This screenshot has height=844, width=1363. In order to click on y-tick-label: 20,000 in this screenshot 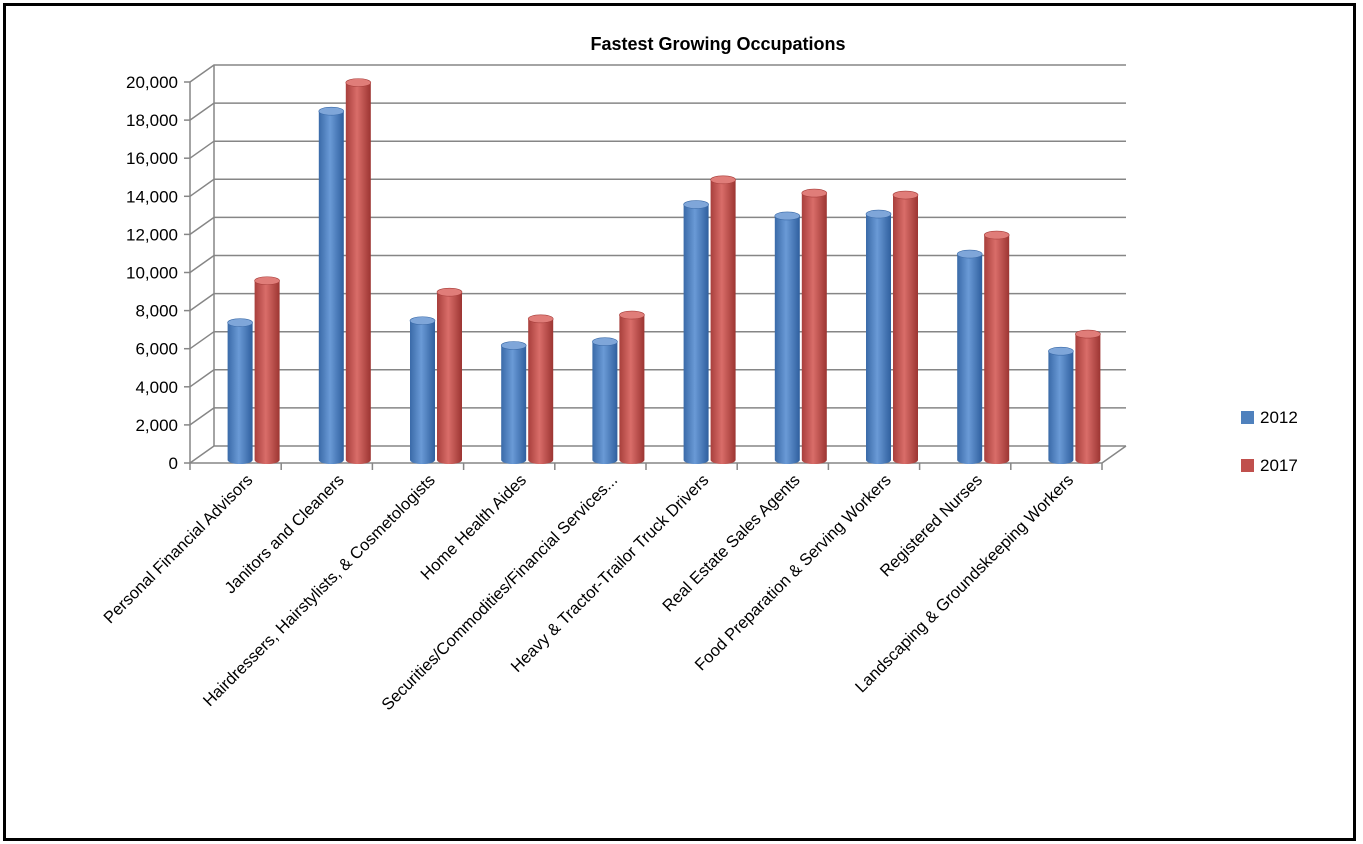, I will do `click(152, 82)`.